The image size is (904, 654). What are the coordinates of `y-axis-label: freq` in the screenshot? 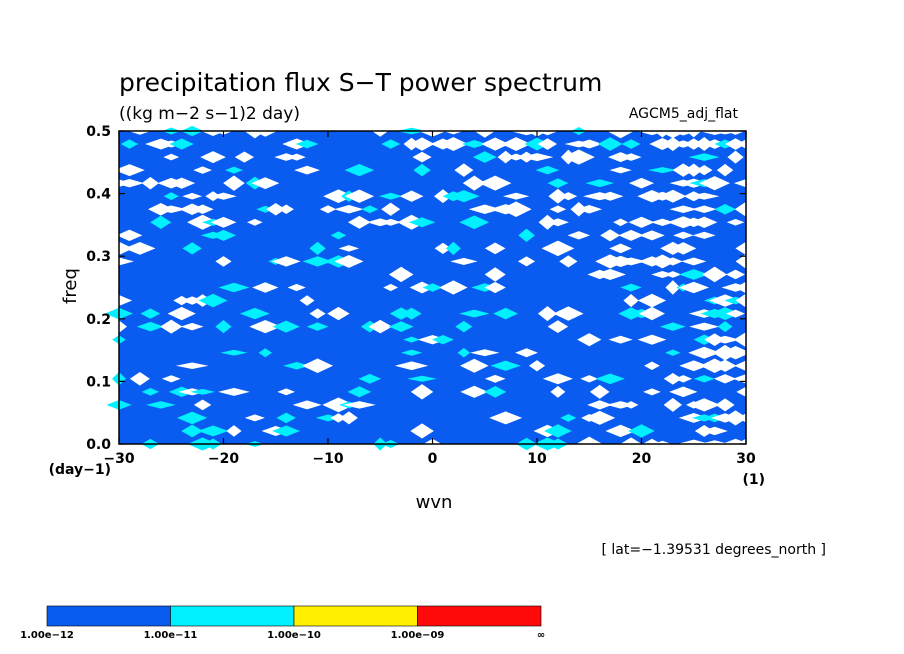 It's located at (70, 286).